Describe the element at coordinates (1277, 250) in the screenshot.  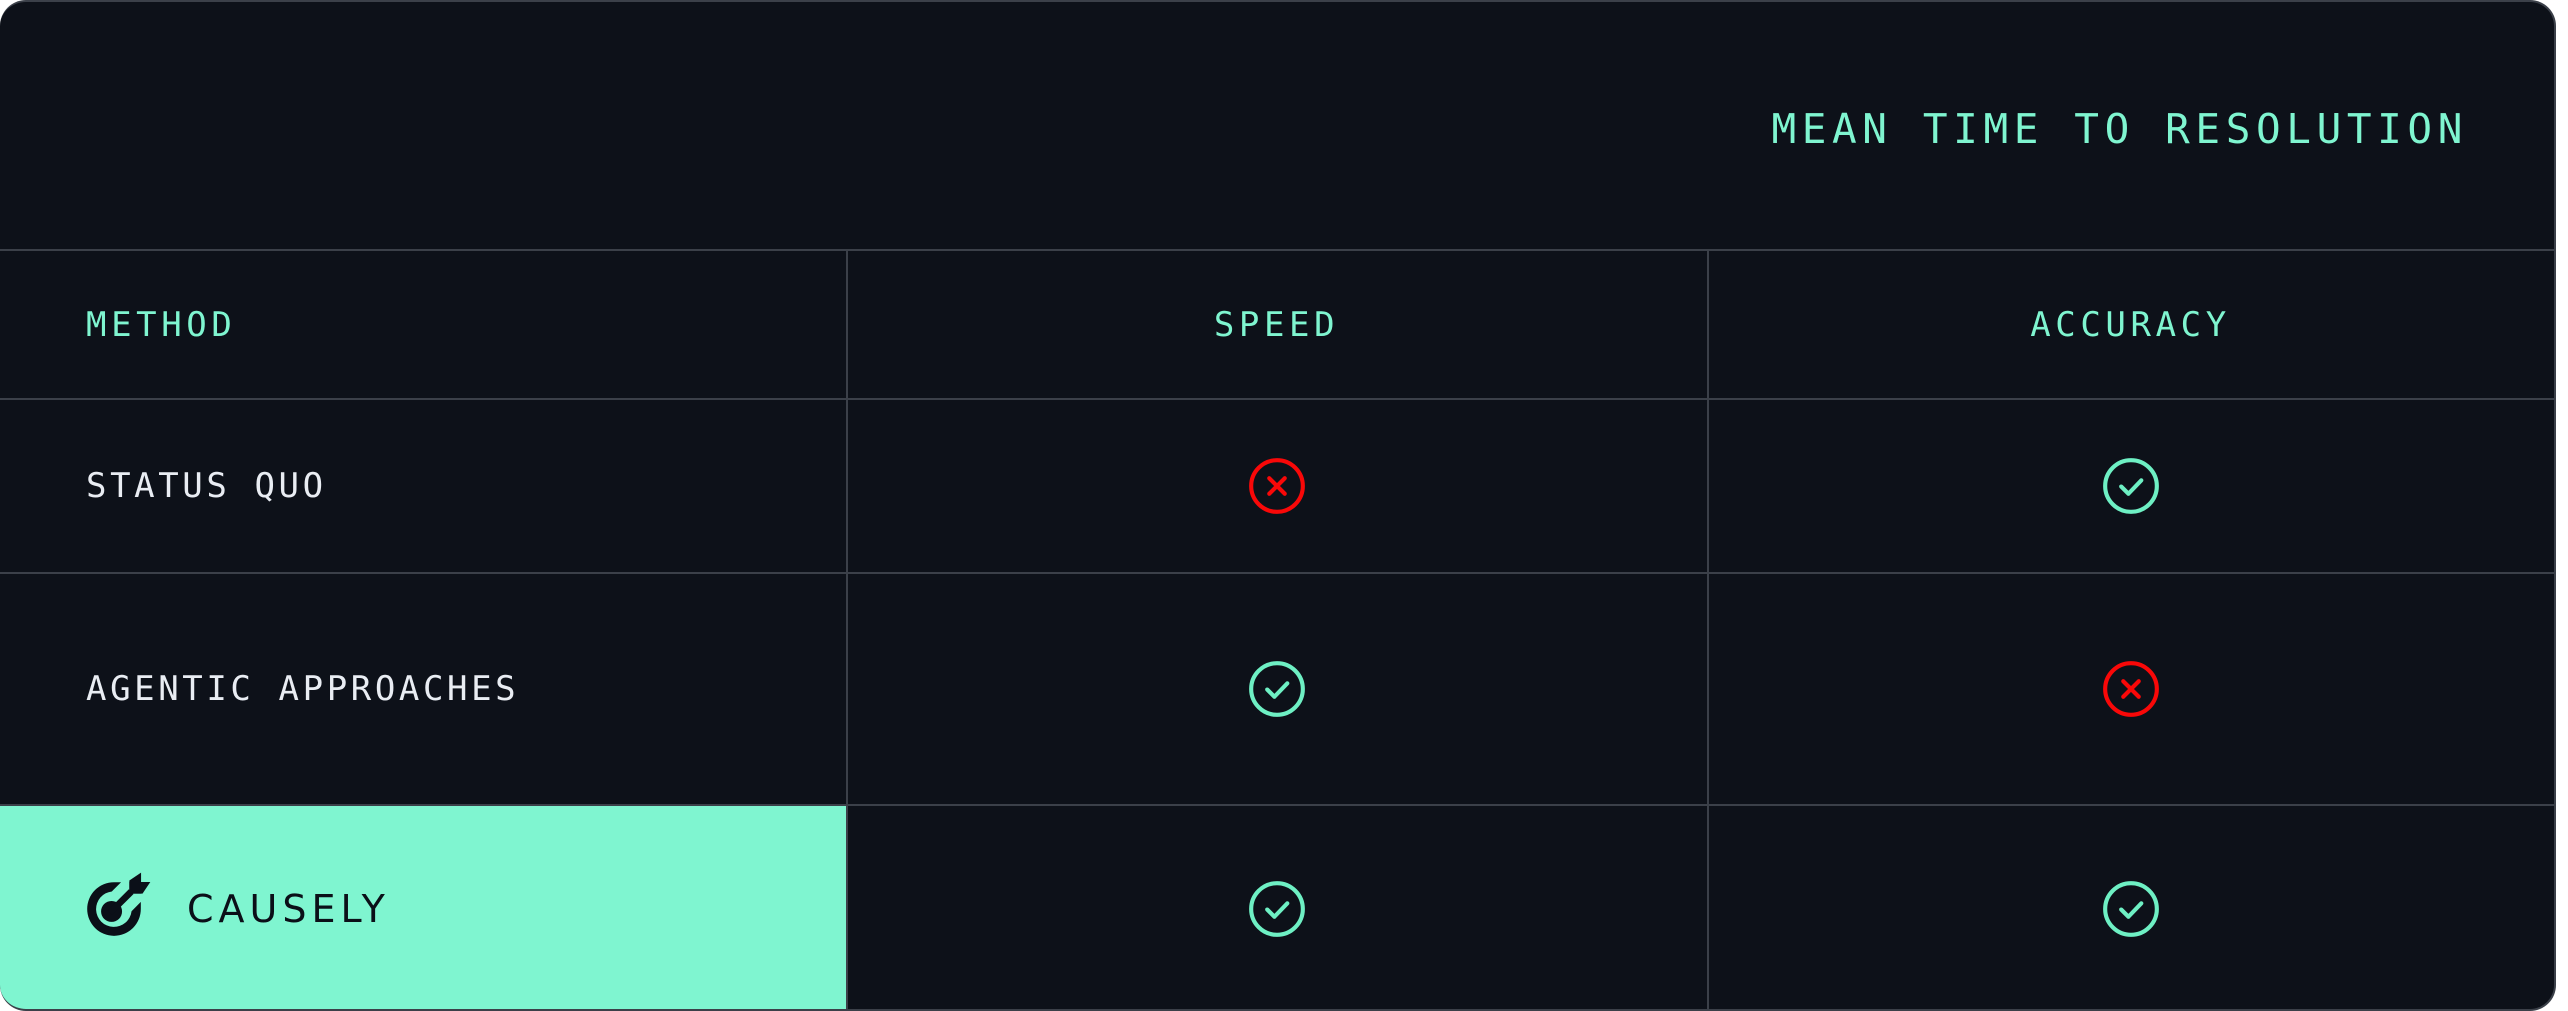
I see `divider-header-top` at that location.